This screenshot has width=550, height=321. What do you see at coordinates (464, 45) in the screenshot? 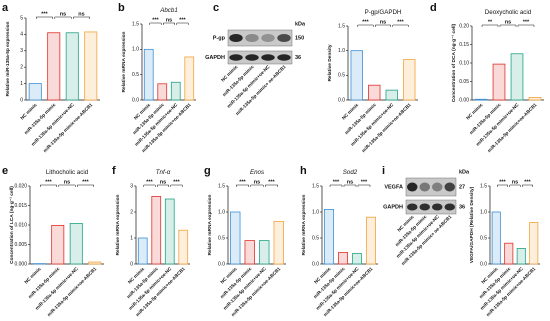
I see `y-tick-label: 0.15` at bounding box center [464, 45].